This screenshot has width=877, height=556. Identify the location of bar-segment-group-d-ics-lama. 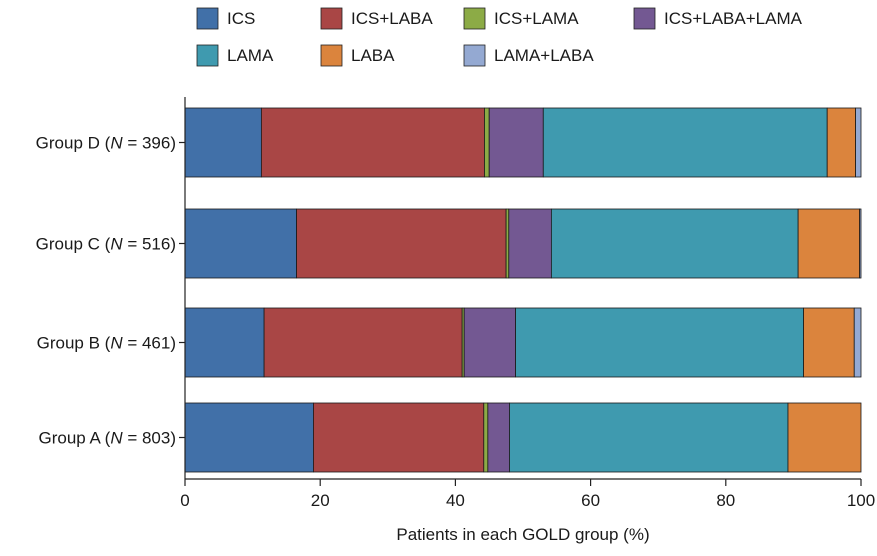
(487, 142).